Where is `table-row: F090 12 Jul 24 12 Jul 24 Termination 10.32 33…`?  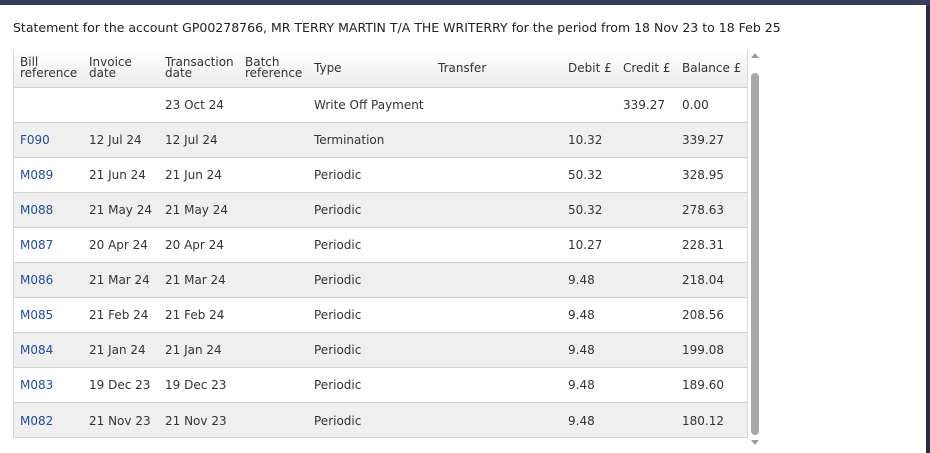
table-row: F090 12 Jul 24 12 Jul 24 Termination 10.32 33… is located at coordinates (380, 140).